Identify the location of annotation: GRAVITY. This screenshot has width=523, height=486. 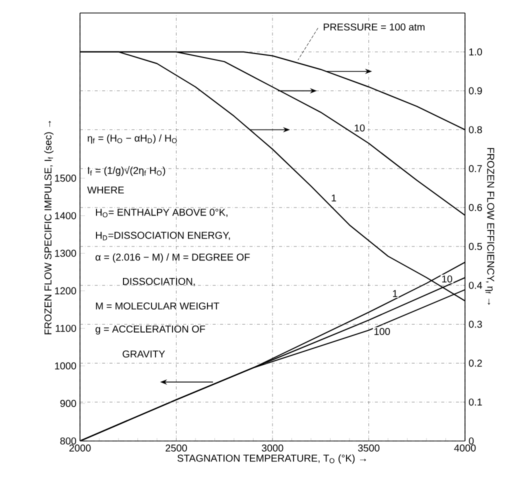
(143, 354).